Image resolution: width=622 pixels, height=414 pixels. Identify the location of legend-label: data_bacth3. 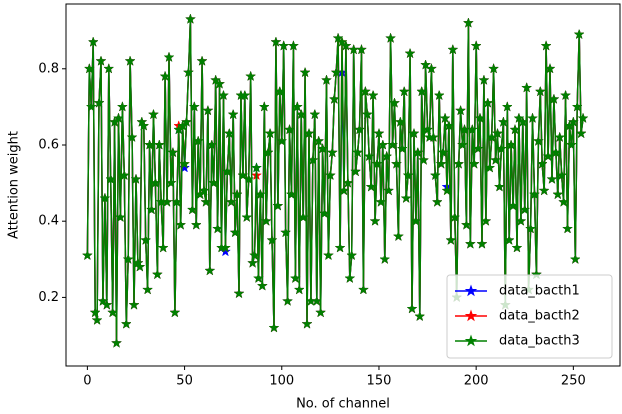
(539, 341).